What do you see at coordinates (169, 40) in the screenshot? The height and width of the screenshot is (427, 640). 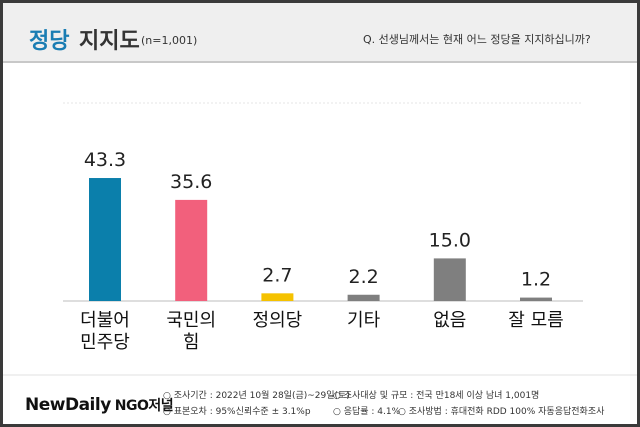 I see `sample-size: (n=1,001)` at bounding box center [169, 40].